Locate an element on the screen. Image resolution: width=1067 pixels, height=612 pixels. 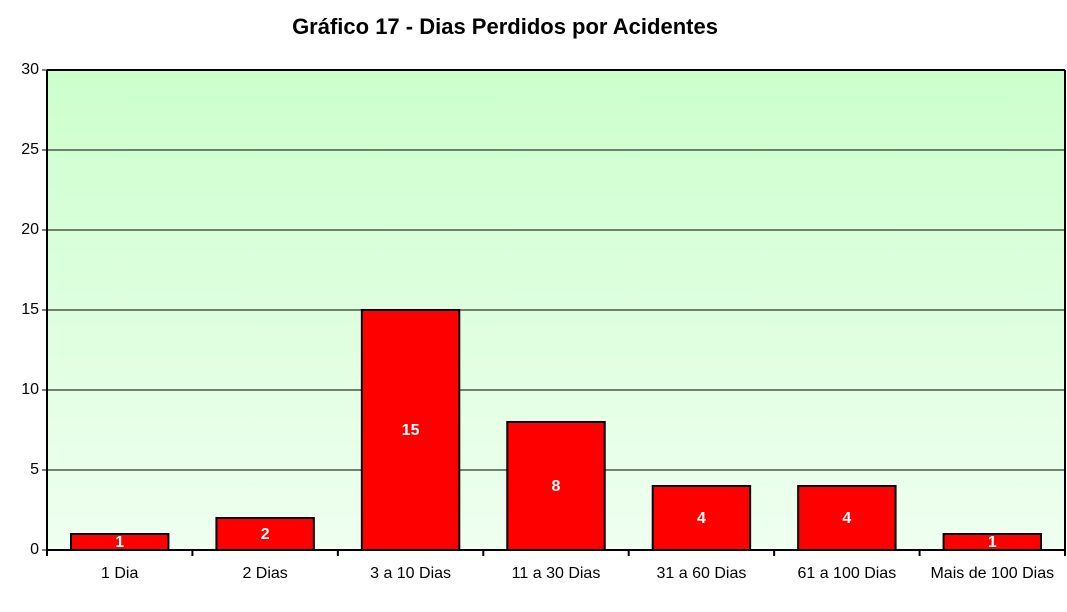
y-tick-label: 10 is located at coordinates (30, 389).